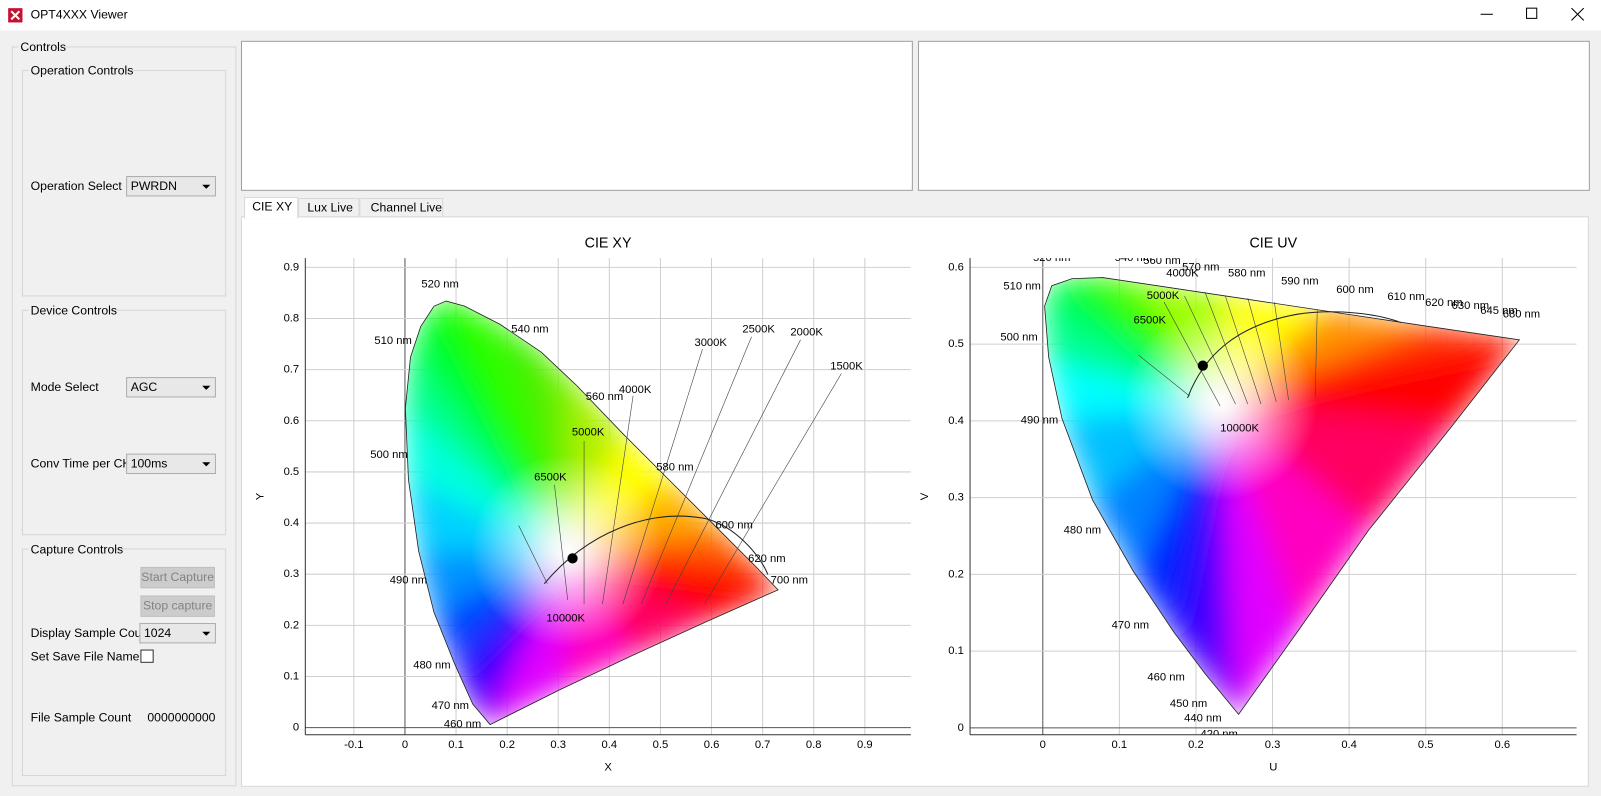 This screenshot has height=796, width=1601. I want to click on y-tick-label: 0.6, so click(292, 421).